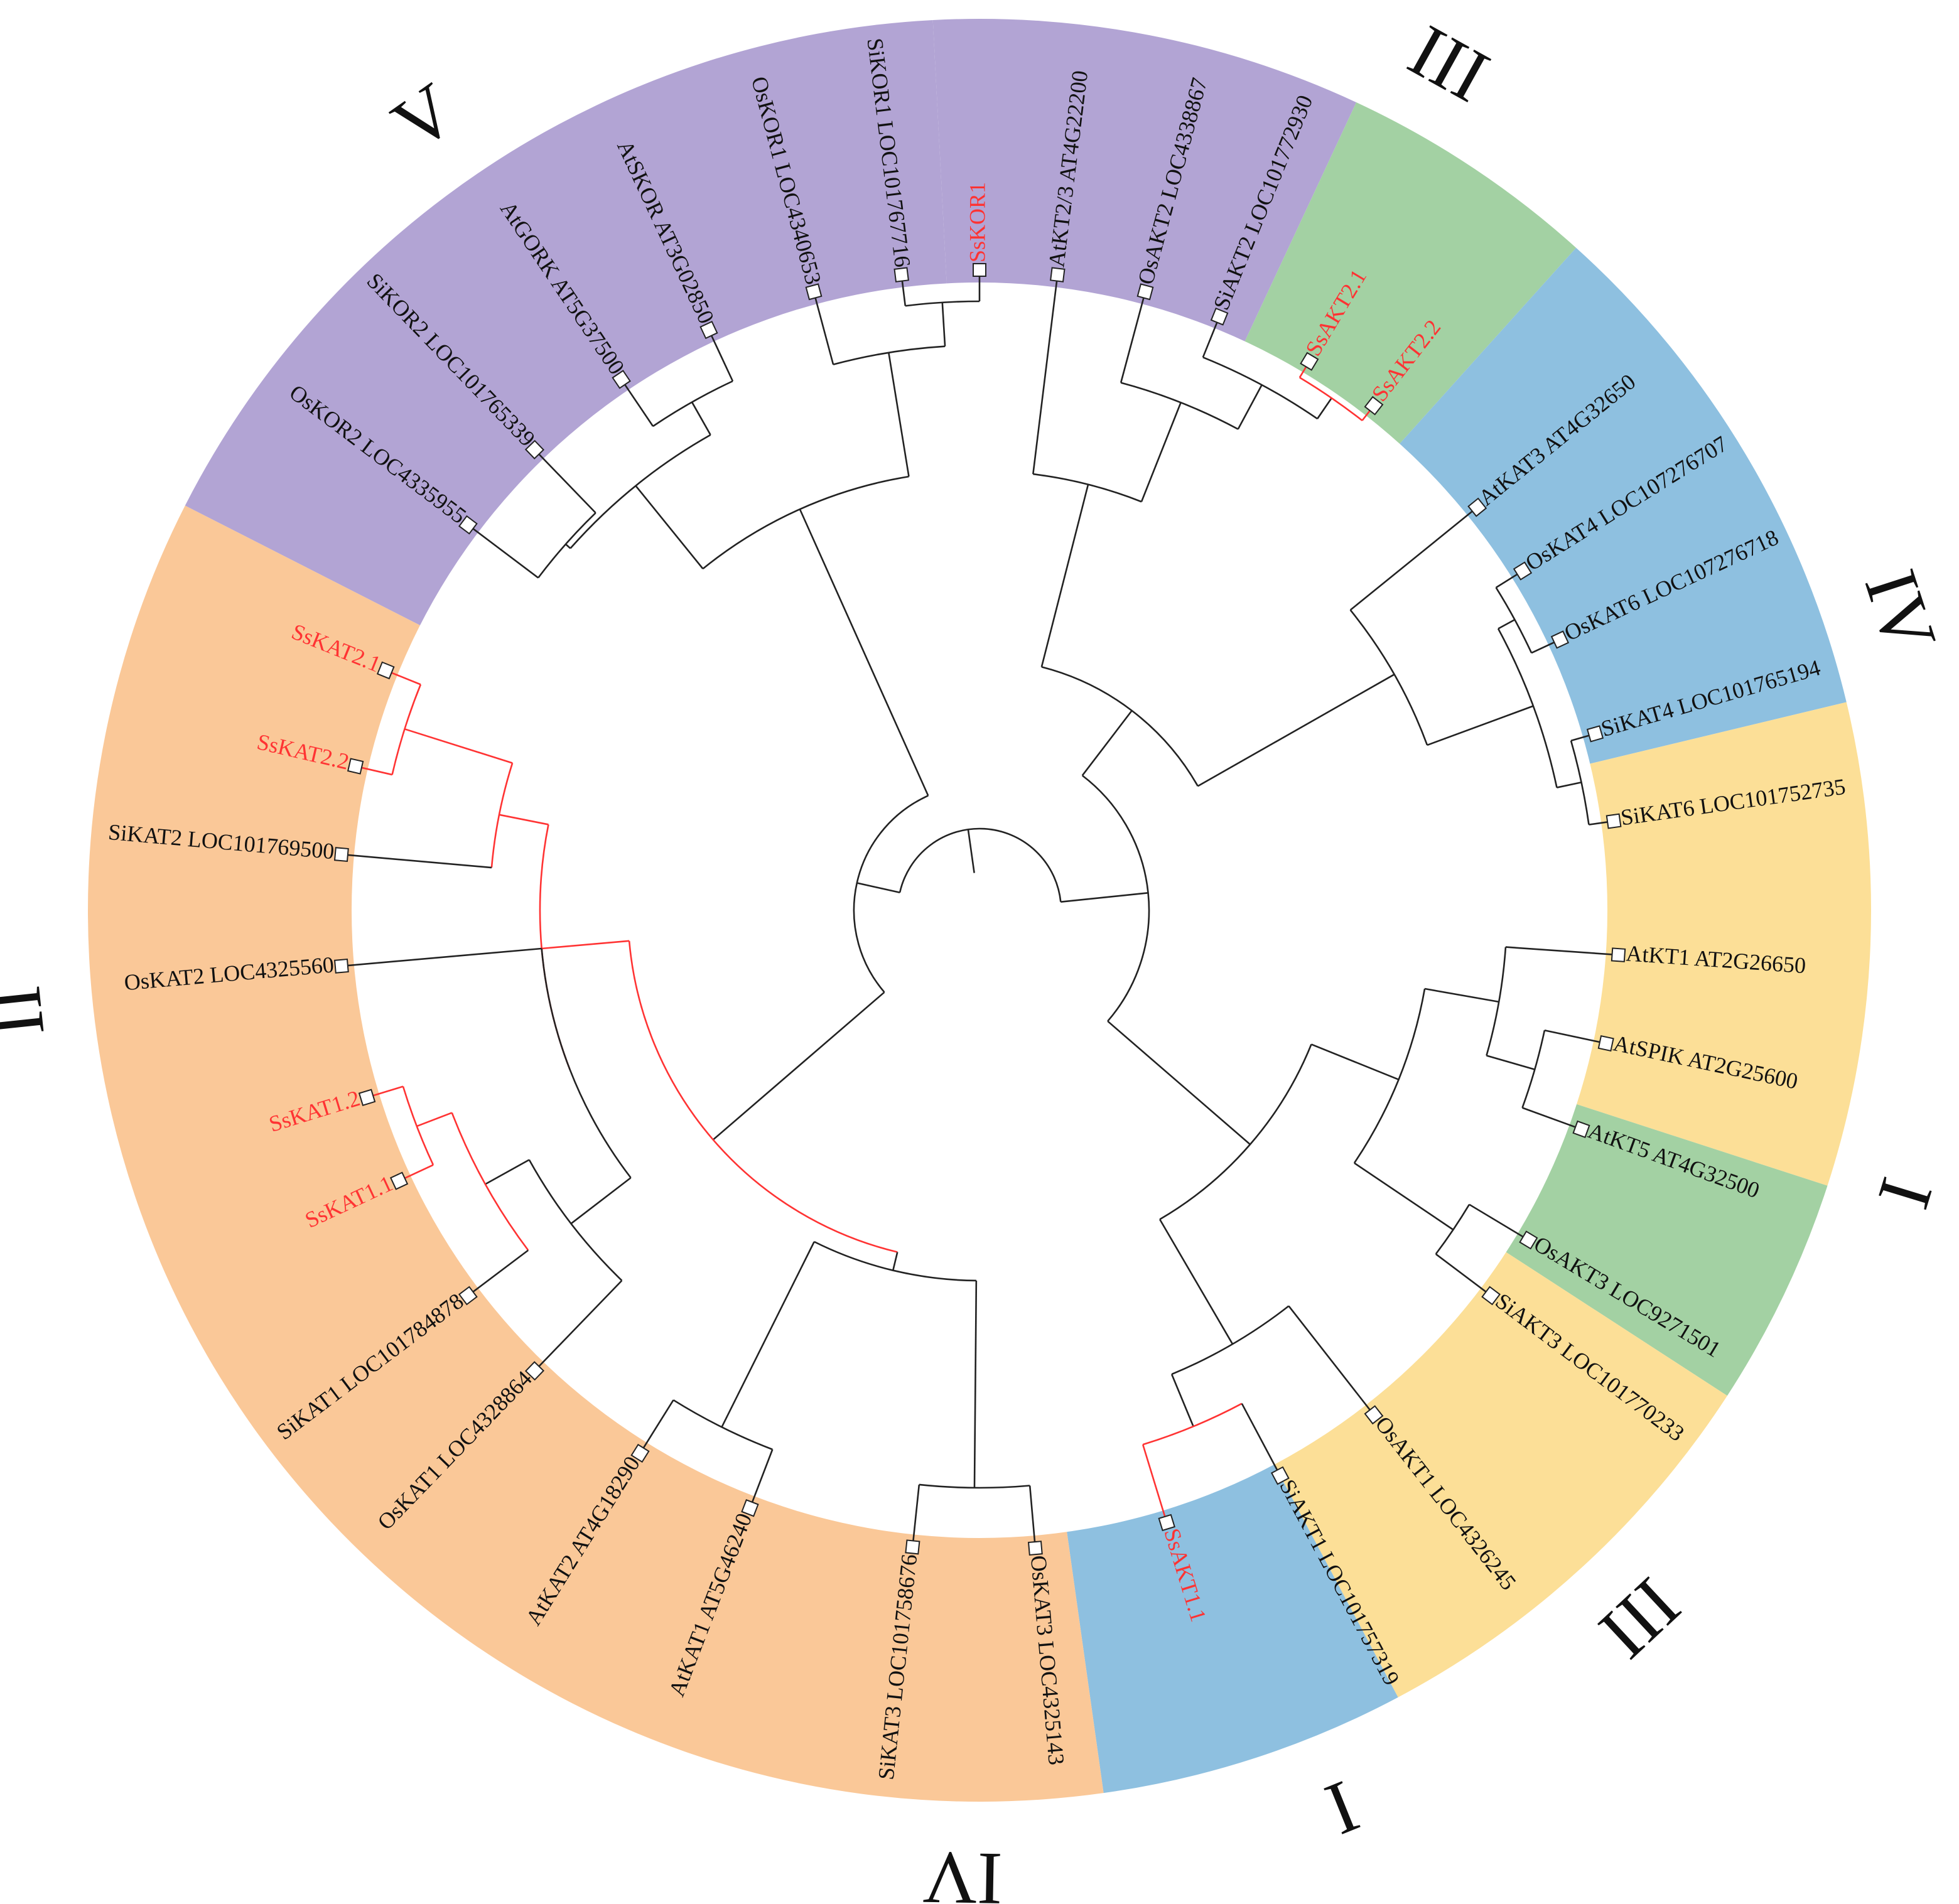  What do you see at coordinates (30, 1012) in the screenshot?
I see `clade-label: II` at bounding box center [30, 1012].